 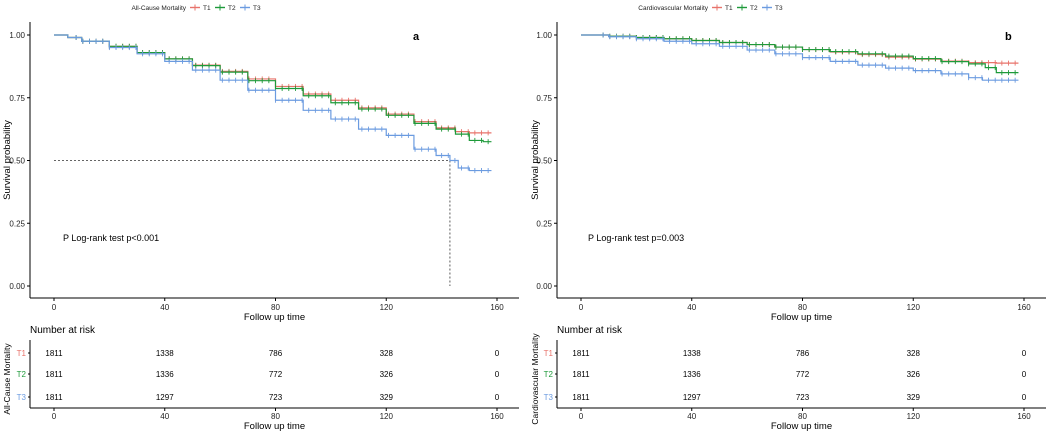 What do you see at coordinates (914, 353) in the screenshot?
I see `risk-count-cell: 328` at bounding box center [914, 353].